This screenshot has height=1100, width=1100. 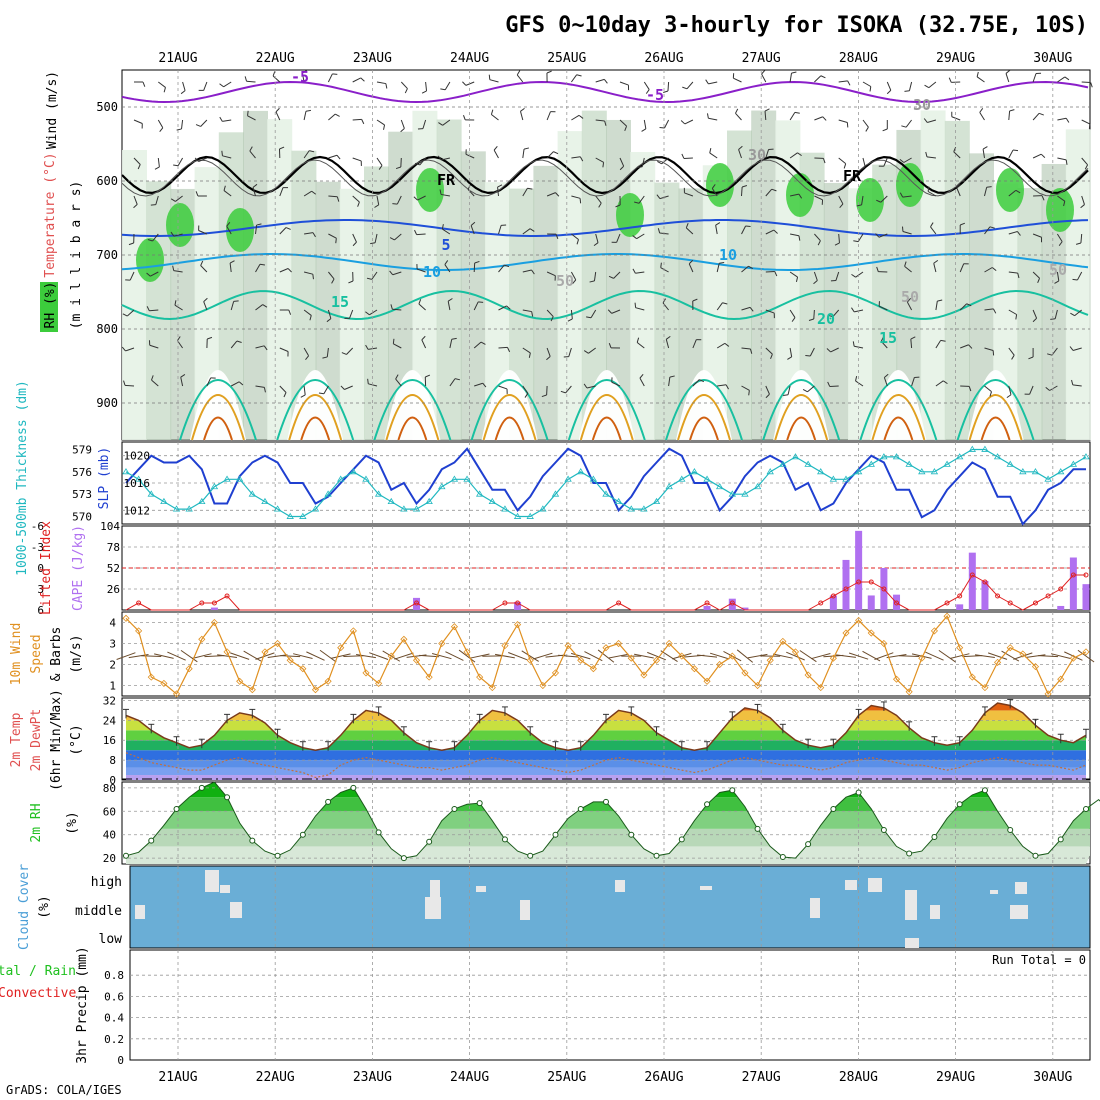 What do you see at coordinates (275, 58) in the screenshot?
I see `top-date-label: 22AUG` at bounding box center [275, 58].